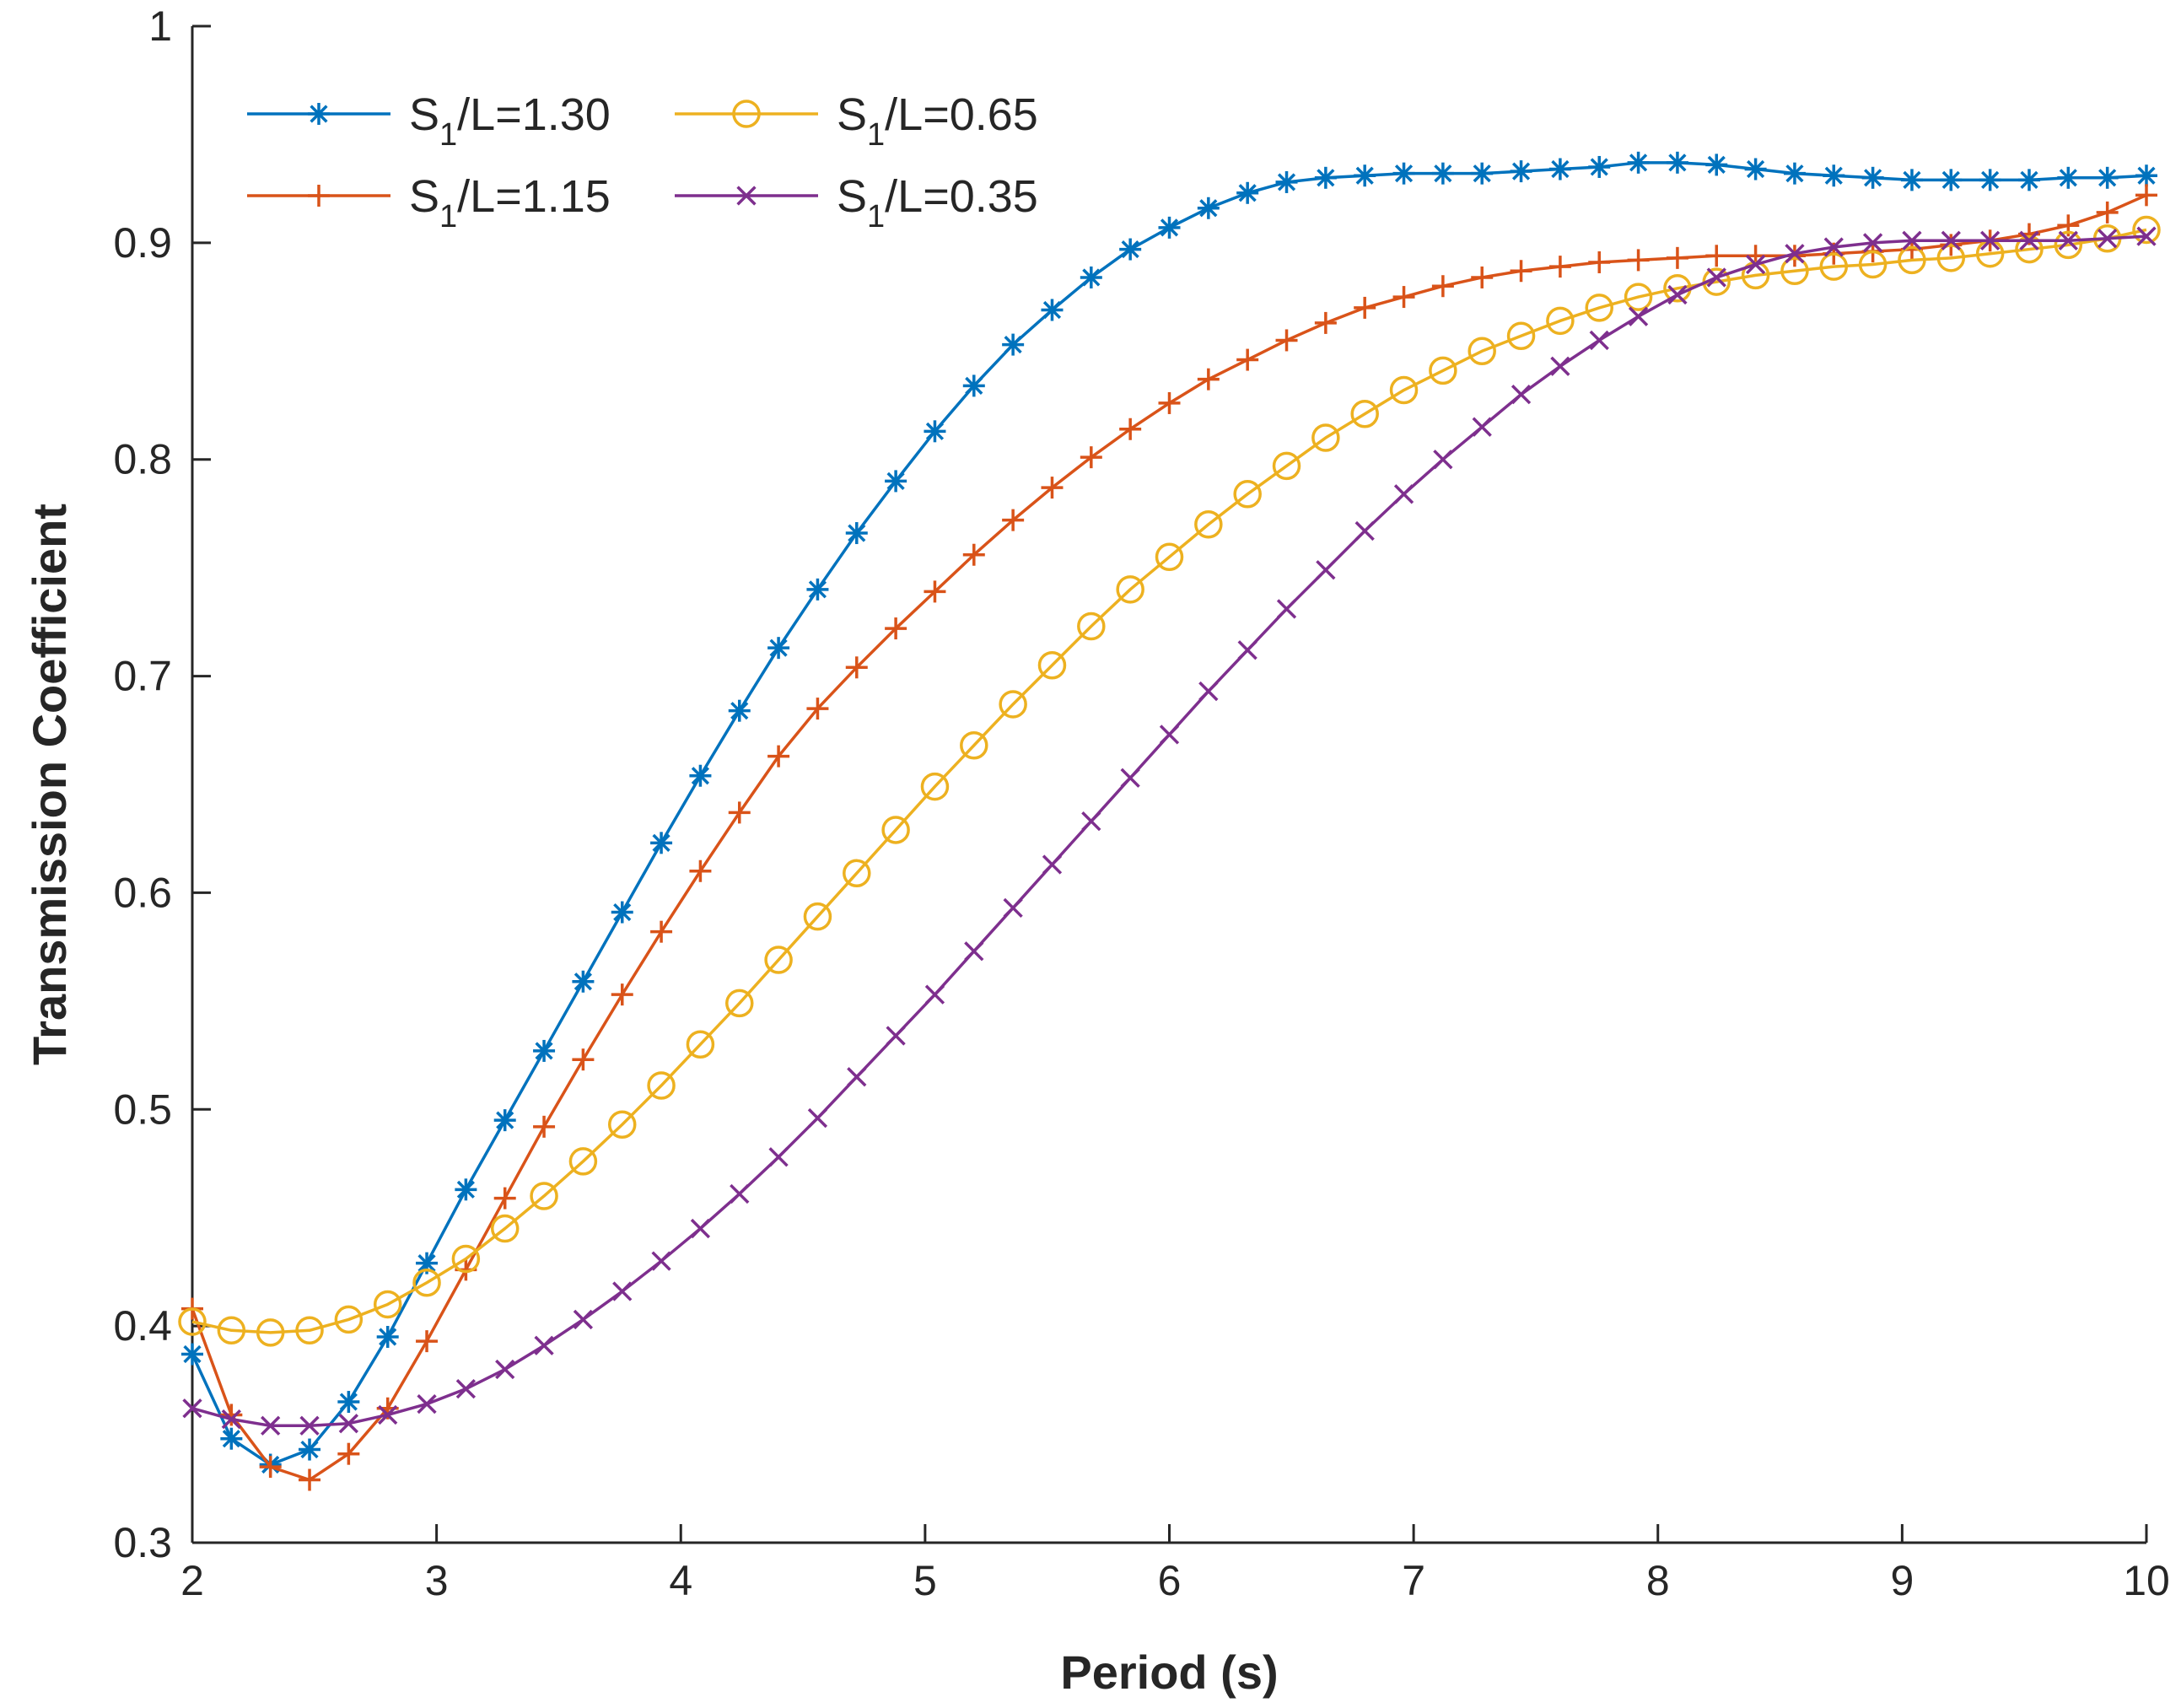 This screenshot has width=2181, height=1708. I want to click on x-tick-label: 4, so click(681, 1580).